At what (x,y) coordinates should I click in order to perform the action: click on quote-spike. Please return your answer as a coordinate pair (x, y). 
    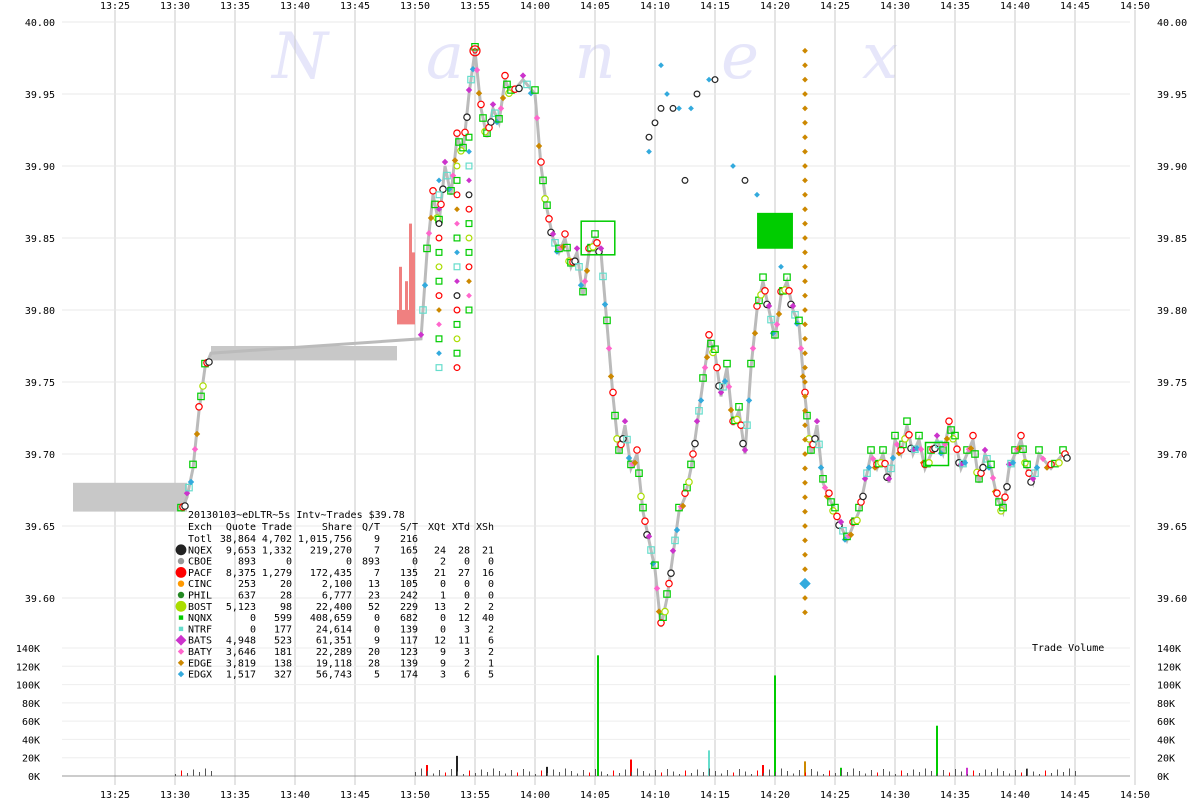
    Looking at the image, I should click on (413, 281).